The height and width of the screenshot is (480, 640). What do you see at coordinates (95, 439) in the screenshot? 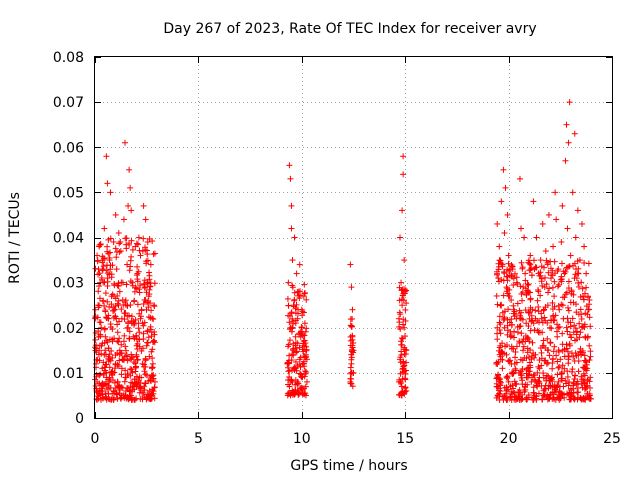
I see `x-tick-label: 0` at bounding box center [95, 439].